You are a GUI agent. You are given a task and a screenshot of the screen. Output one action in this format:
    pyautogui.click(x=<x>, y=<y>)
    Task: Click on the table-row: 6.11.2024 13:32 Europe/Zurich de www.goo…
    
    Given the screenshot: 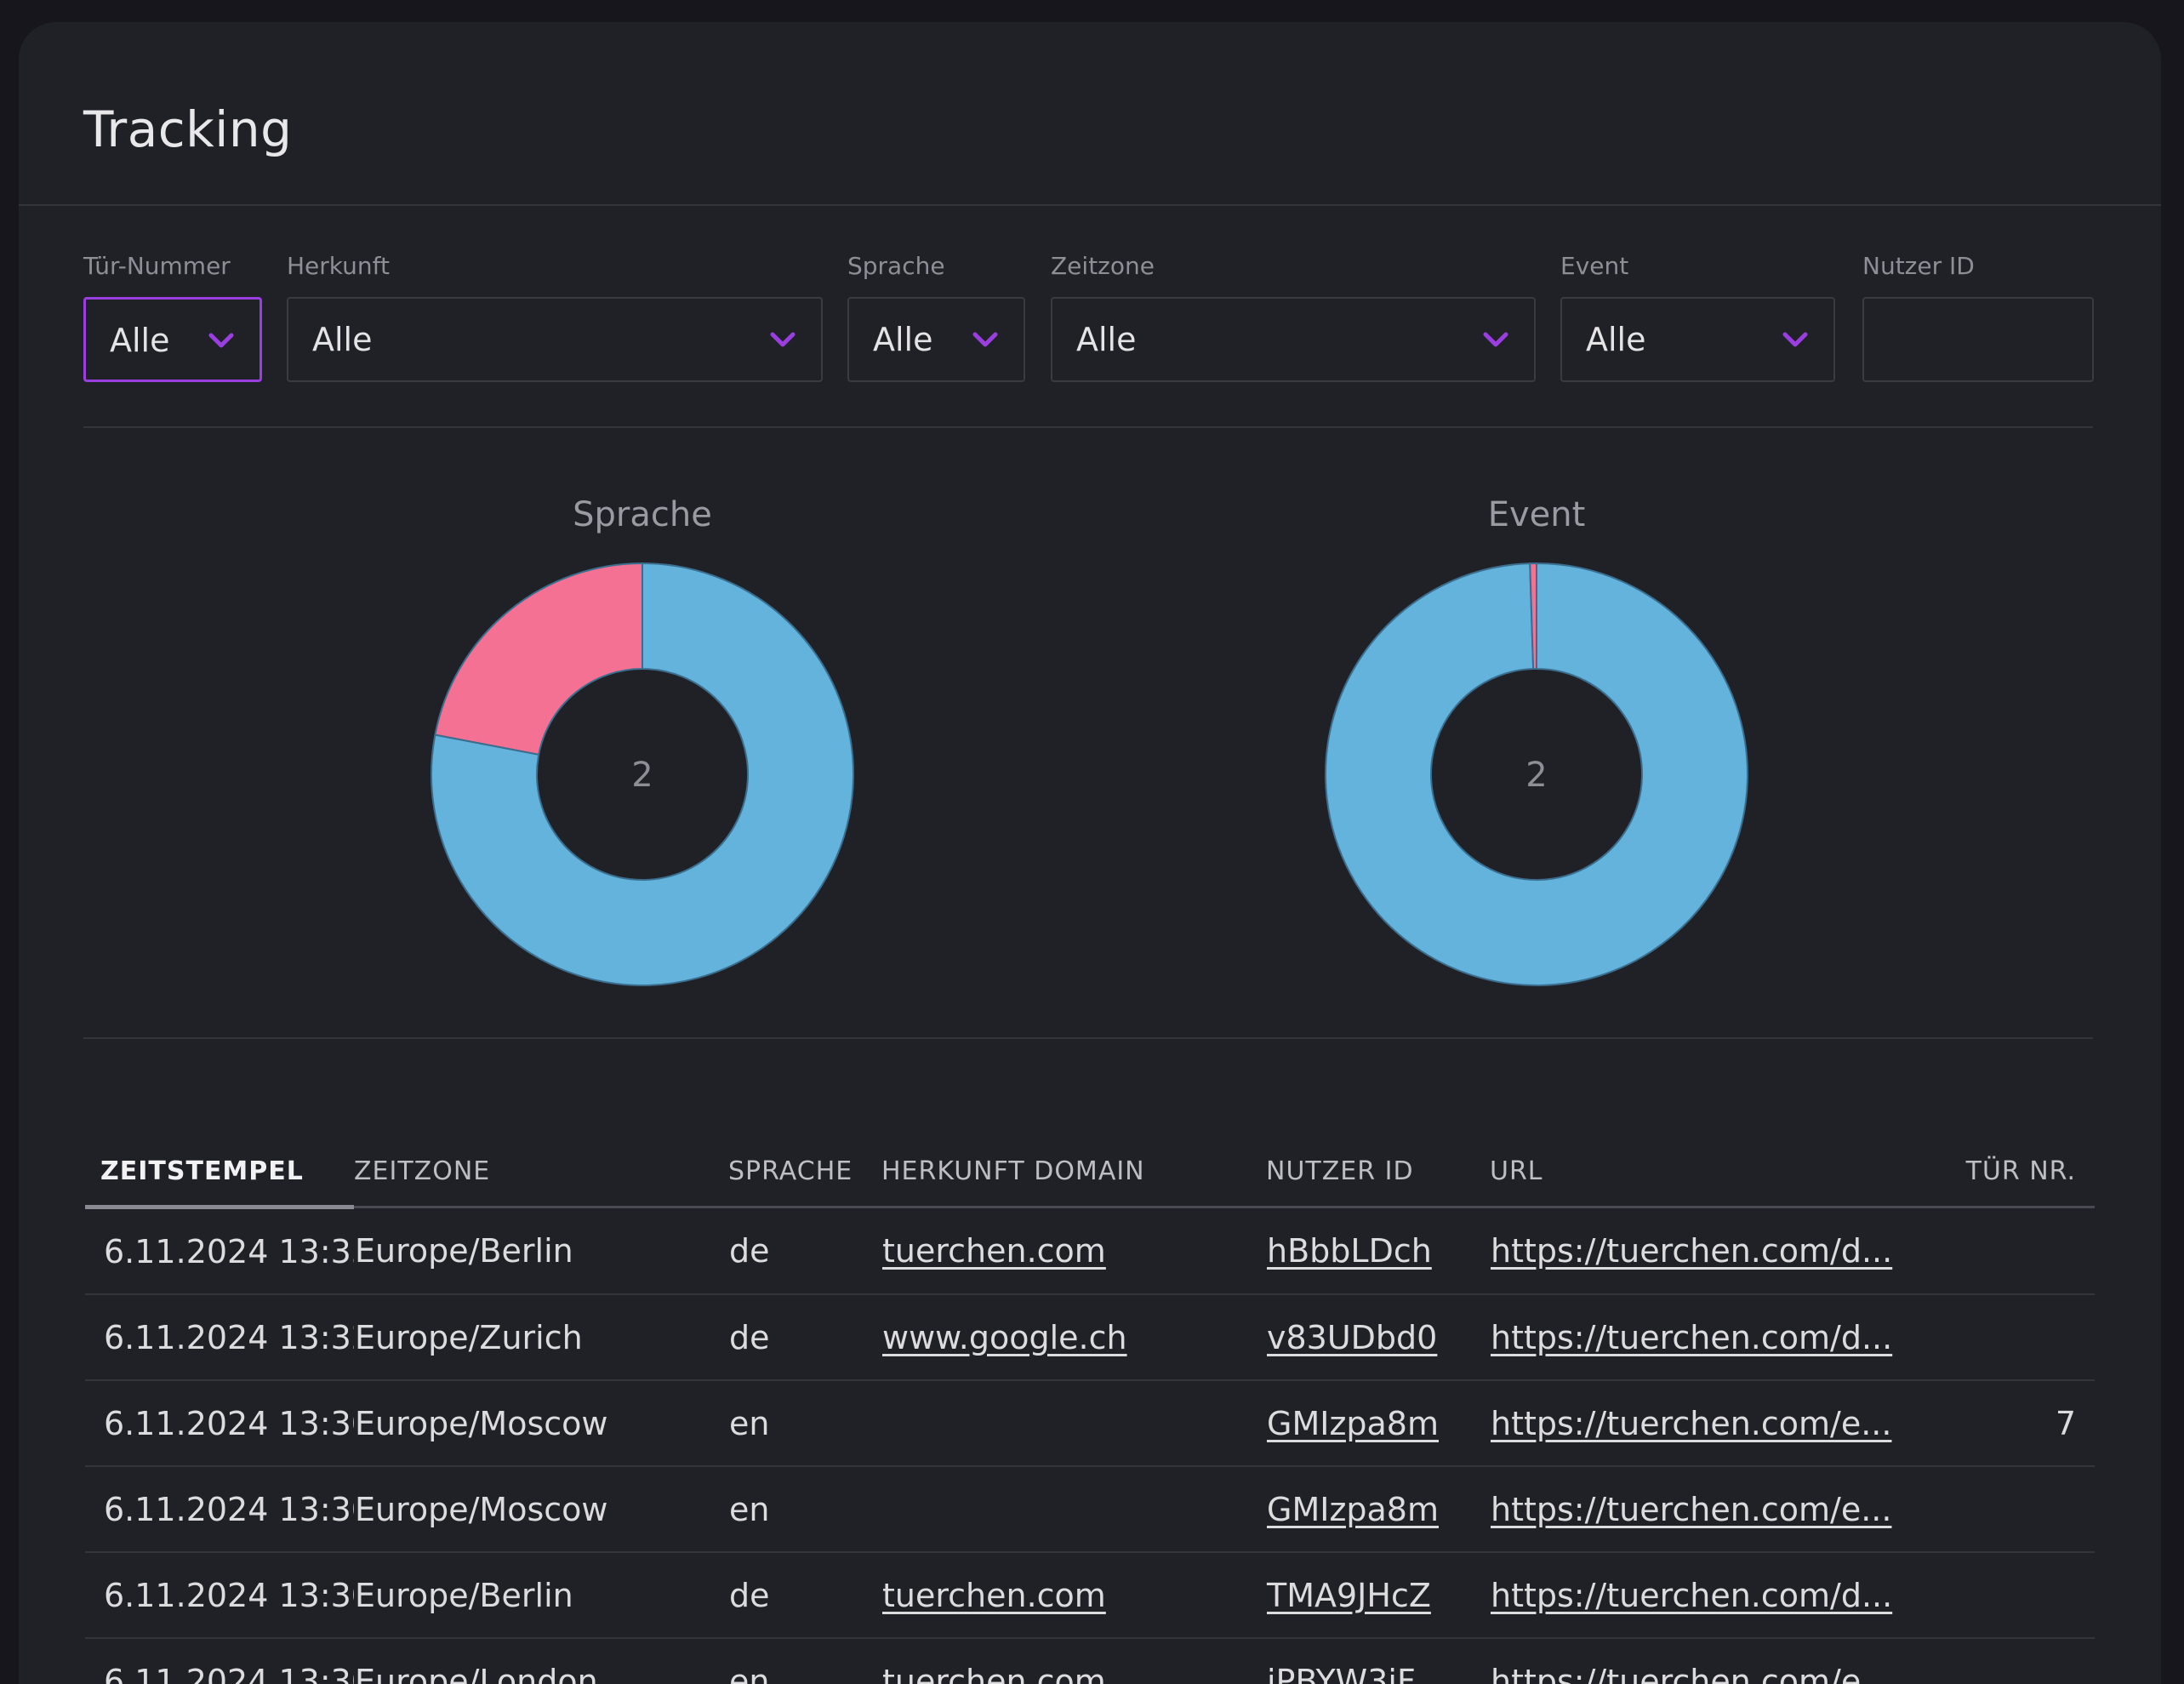 What is the action you would take?
    pyautogui.click(x=1090, y=1337)
    